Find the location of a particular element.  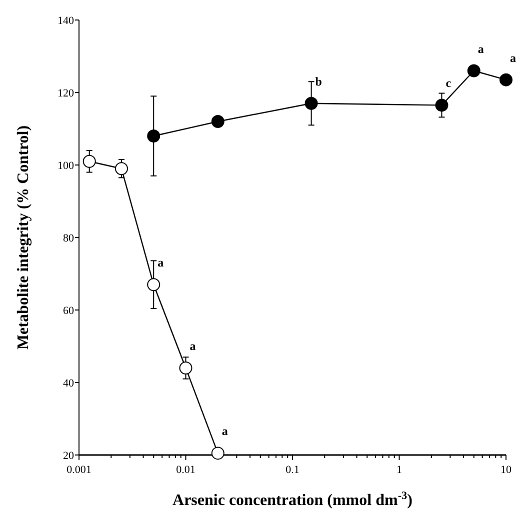

y-axis-title: Metabolite integrity (% Control) is located at coordinates (23, 237).